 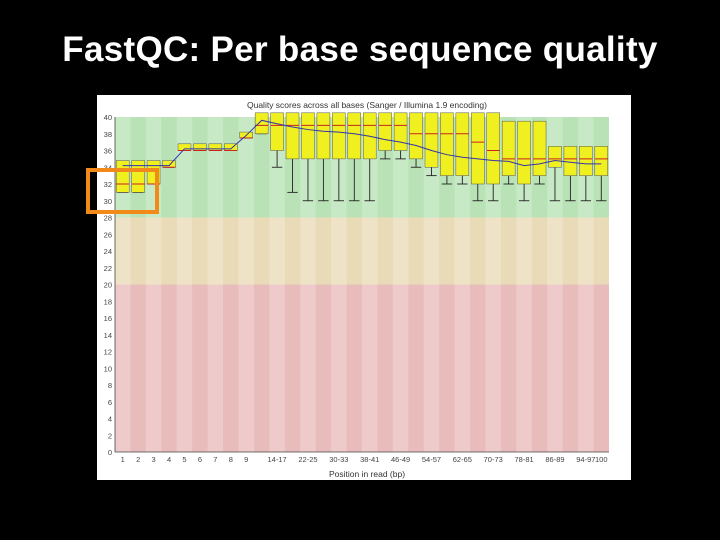 I want to click on x-tick-label: 86-89, so click(x=554, y=459).